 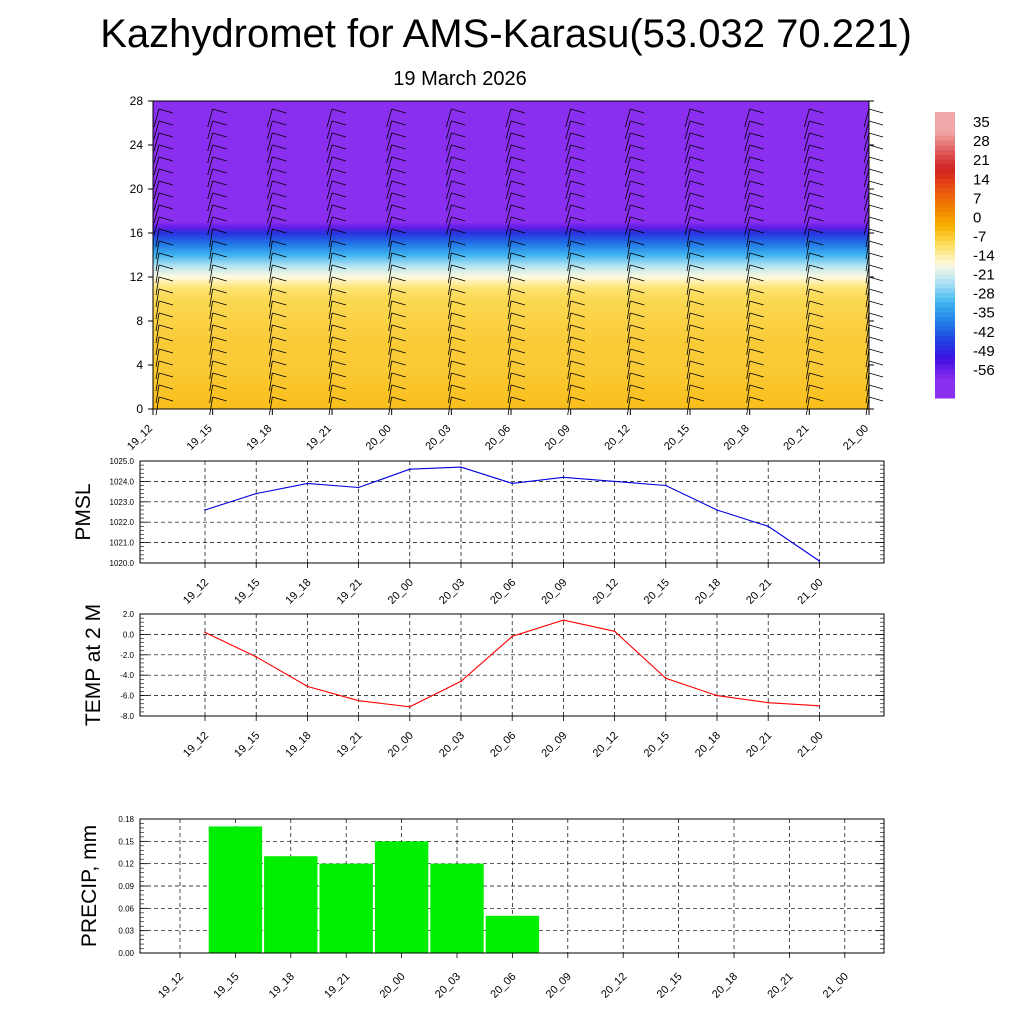 I want to click on y-tick-label: 0, so click(x=139, y=409).